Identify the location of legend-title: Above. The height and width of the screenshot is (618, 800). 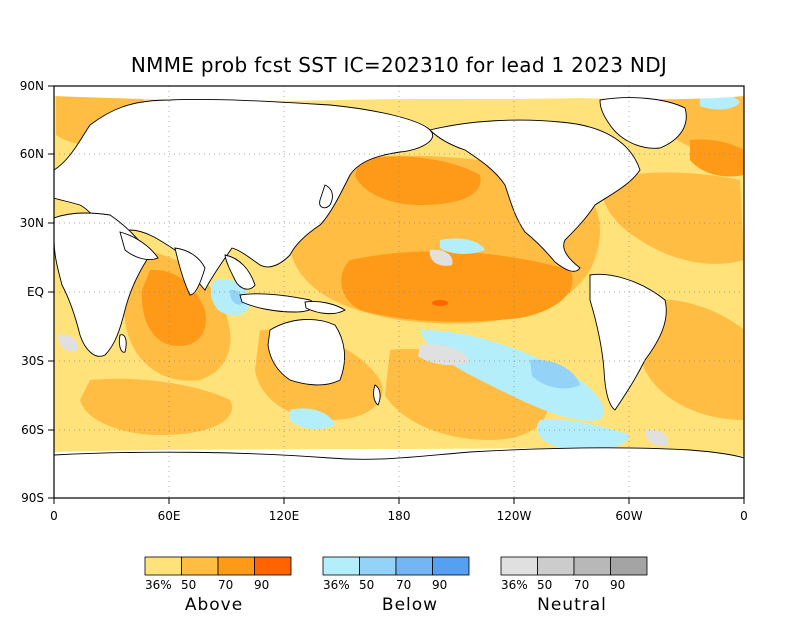
(214, 605).